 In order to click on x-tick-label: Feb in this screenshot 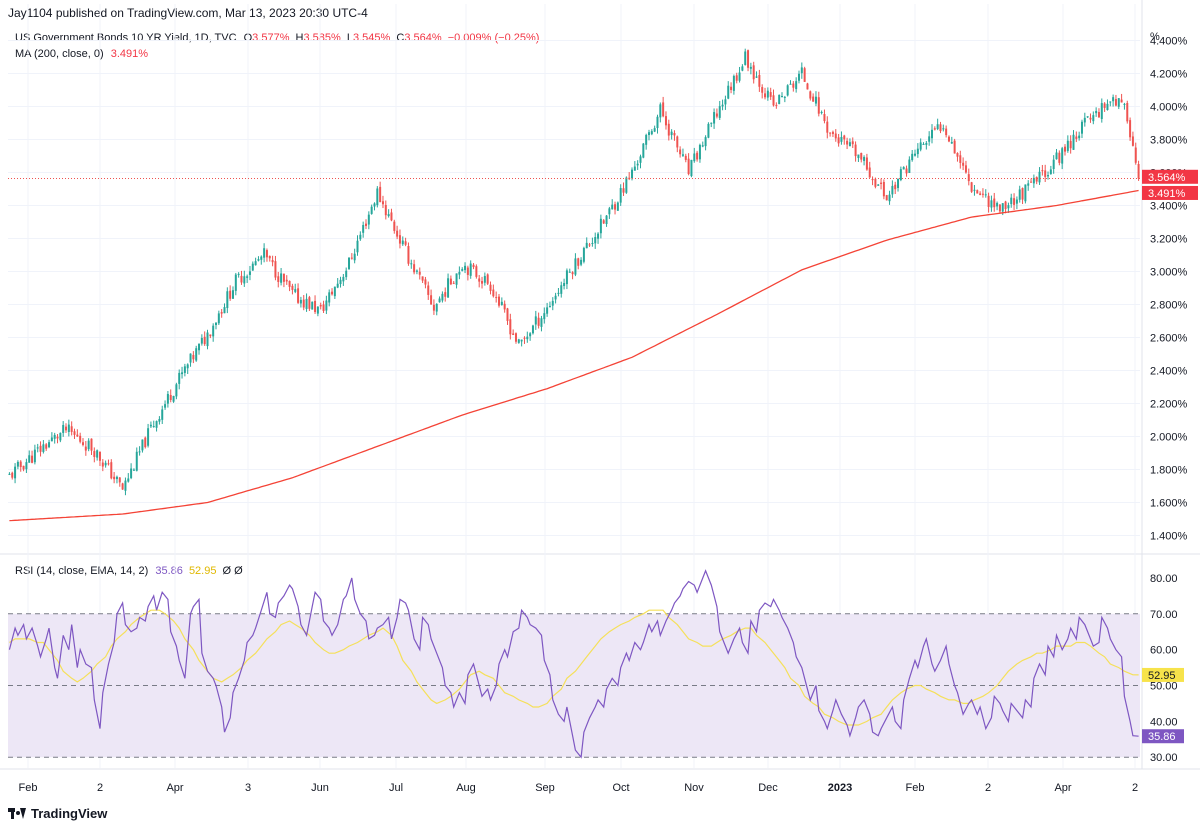, I will do `click(915, 788)`.